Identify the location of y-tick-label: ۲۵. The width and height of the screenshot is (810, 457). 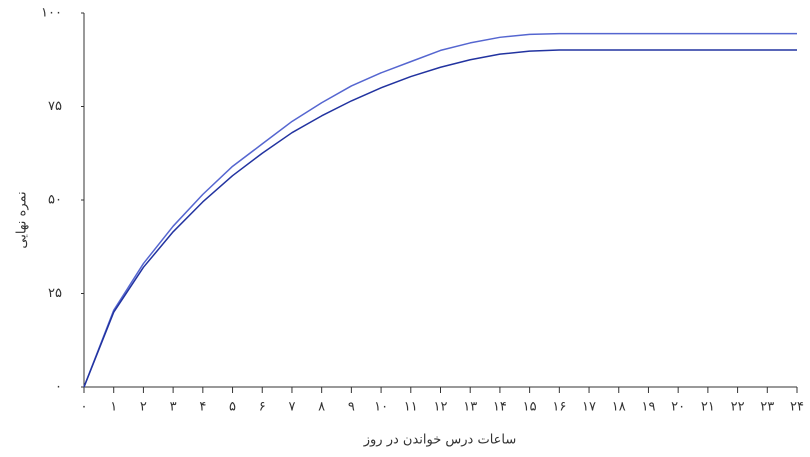
(55, 293).